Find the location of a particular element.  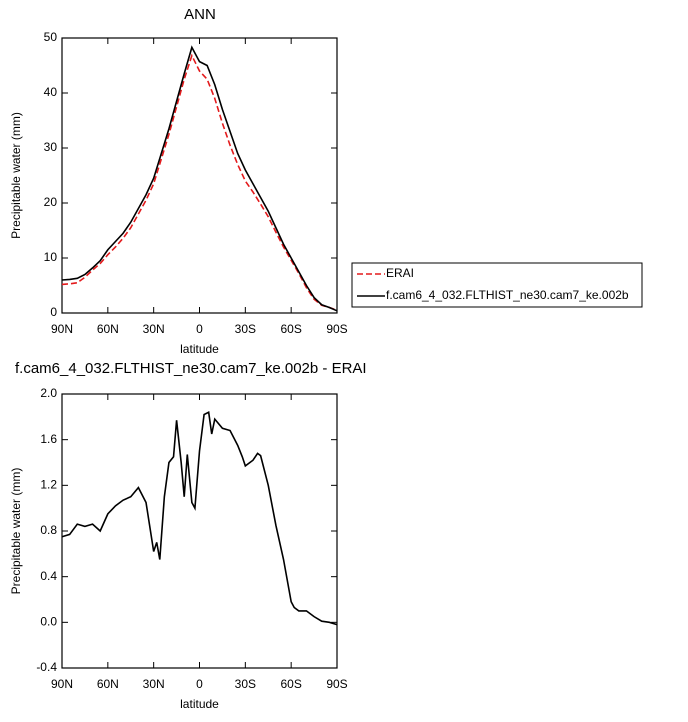

legend-label: f.cam6_4_032.FLTHIST_ne30.cam7_ke.002b is located at coordinates (507, 295).